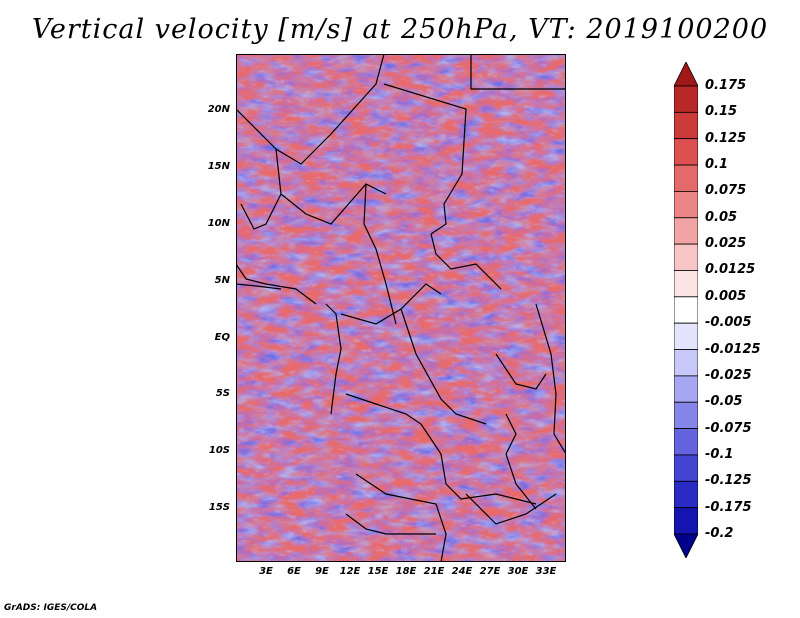 The image size is (800, 618). What do you see at coordinates (490, 571) in the screenshot?
I see `lon-label-27e: 27E` at bounding box center [490, 571].